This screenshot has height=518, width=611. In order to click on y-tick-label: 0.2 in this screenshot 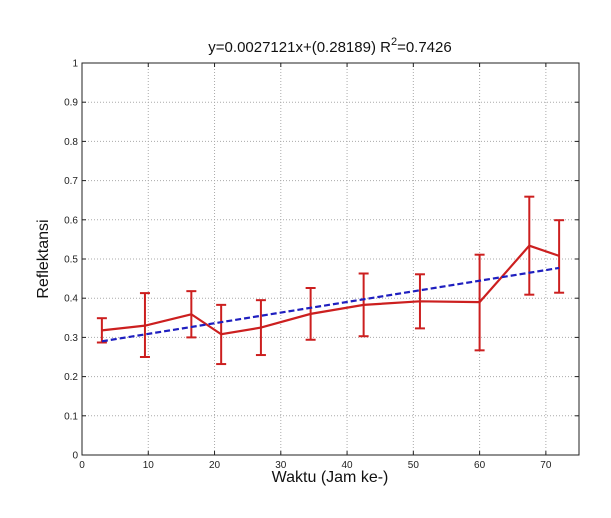, I will do `click(71, 377)`.